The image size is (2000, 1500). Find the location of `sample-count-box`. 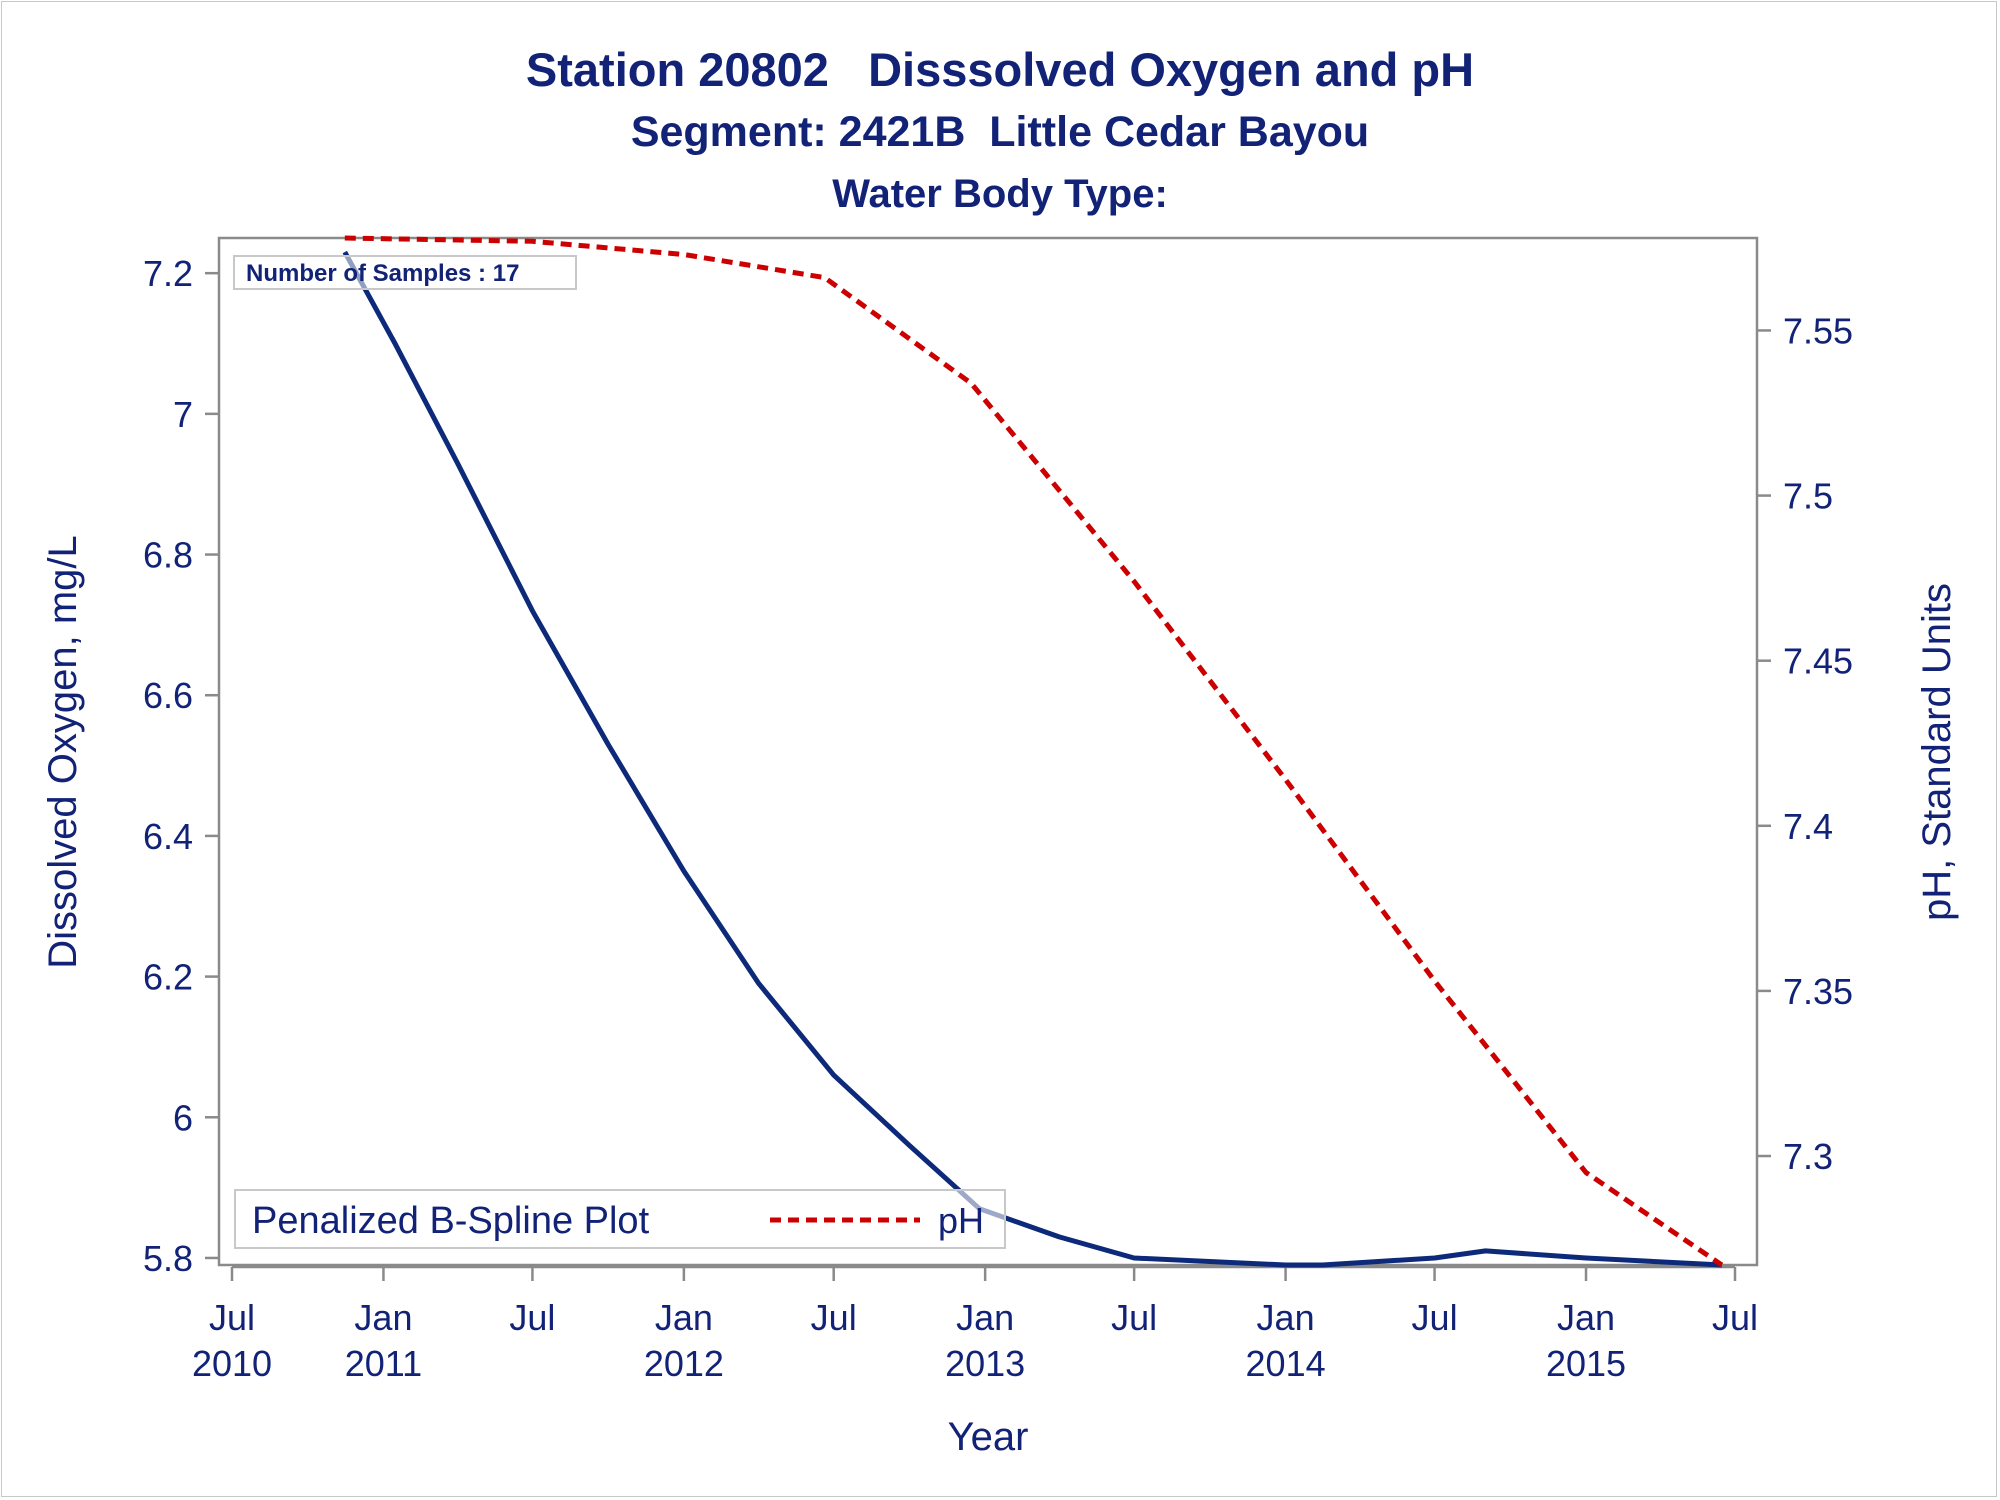

sample-count-box is located at coordinates (405, 272).